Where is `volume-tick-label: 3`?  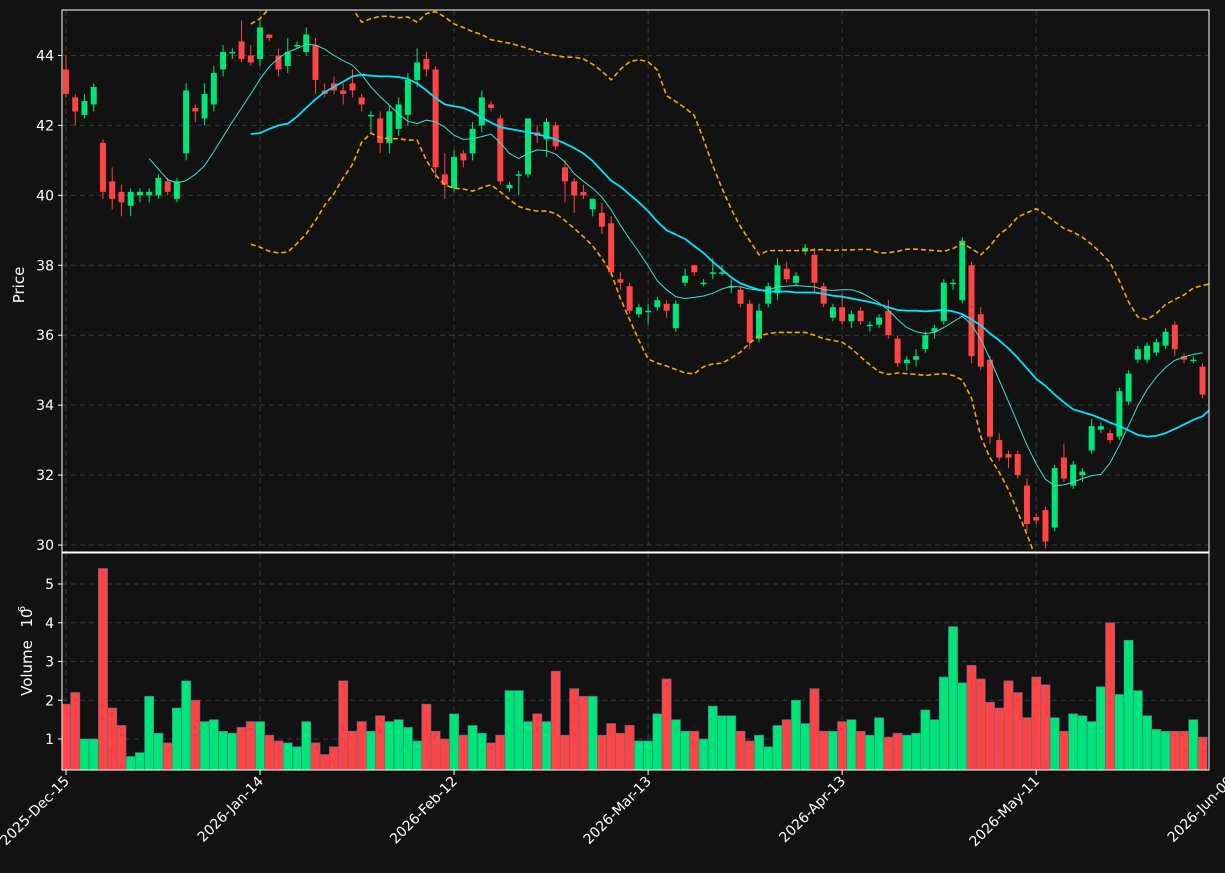 volume-tick-label: 3 is located at coordinates (49, 663).